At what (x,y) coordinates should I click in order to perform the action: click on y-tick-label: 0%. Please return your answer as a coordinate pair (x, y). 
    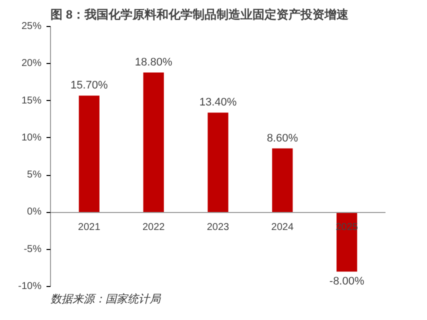
    Looking at the image, I should click on (34, 212).